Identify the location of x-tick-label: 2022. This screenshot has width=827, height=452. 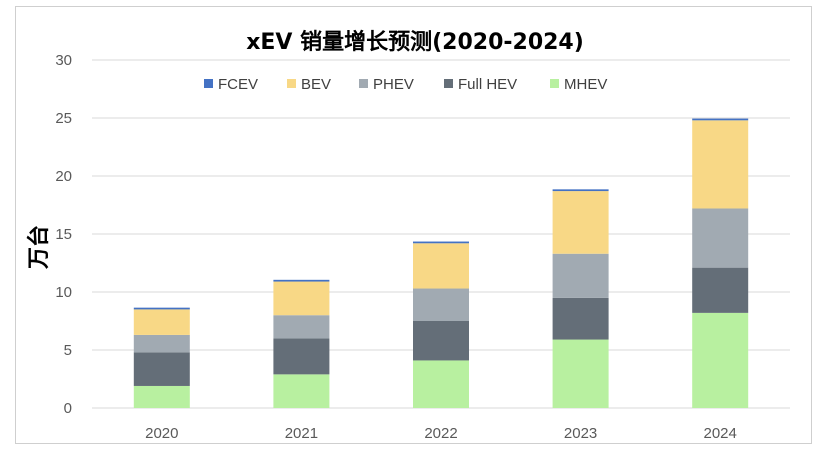
(440, 433).